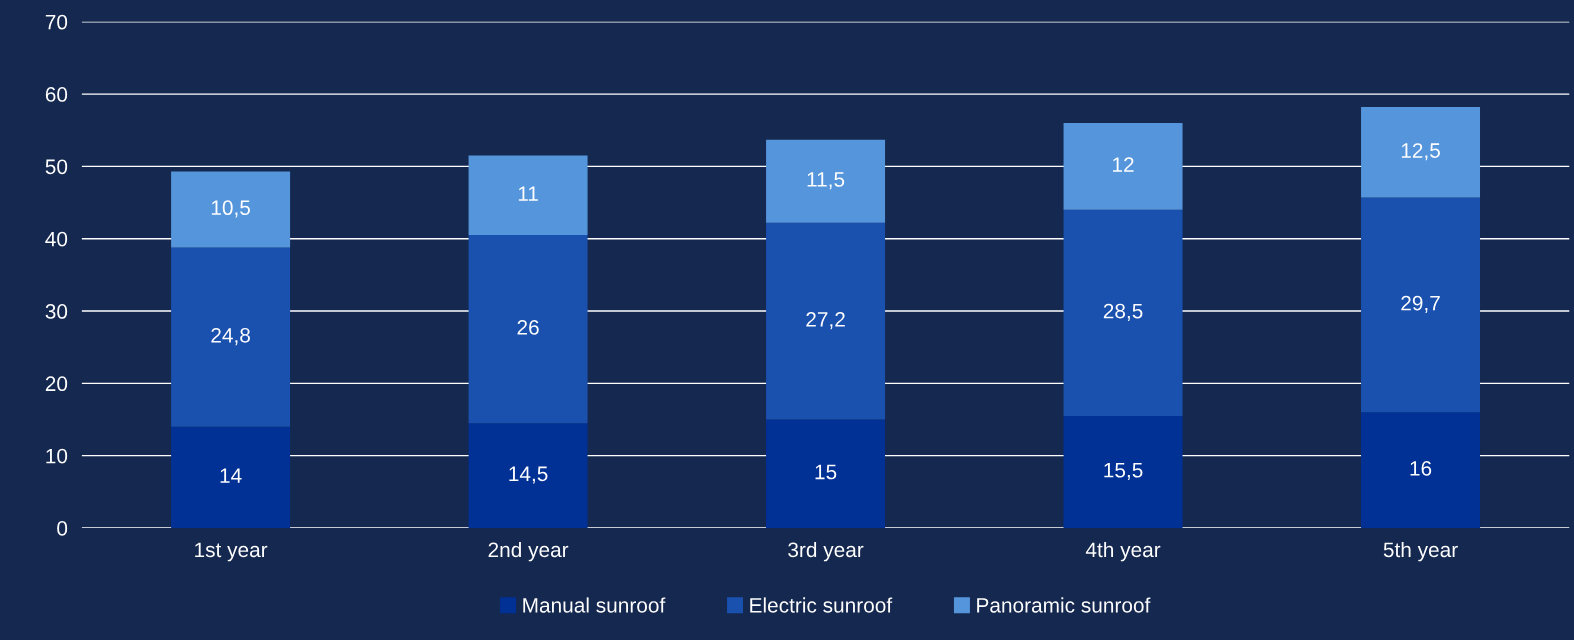 The image size is (1574, 640). I want to click on data-label: 15, so click(826, 472).